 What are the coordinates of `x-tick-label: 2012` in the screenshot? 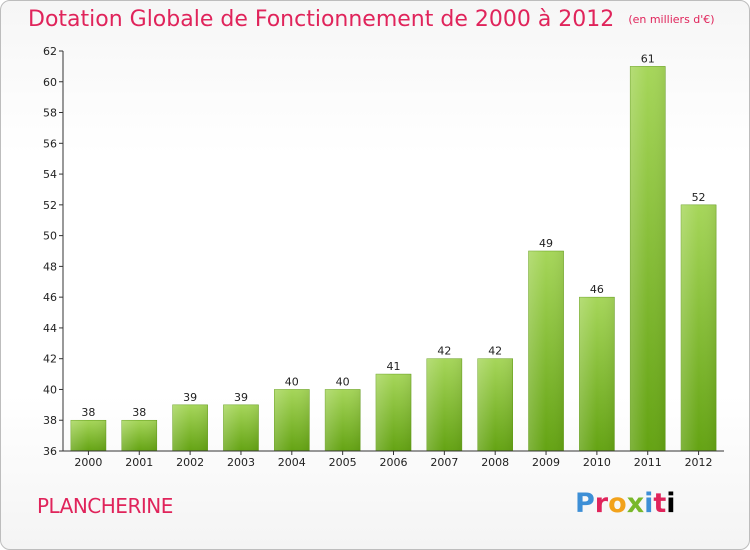 It's located at (699, 462).